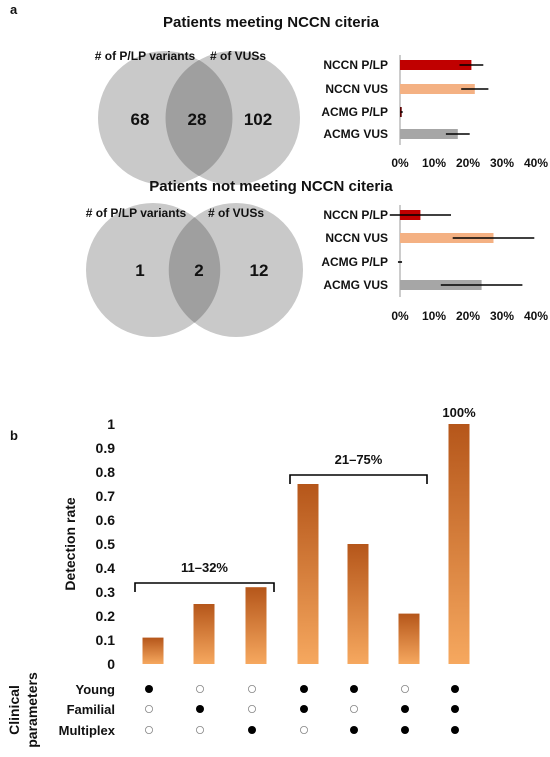  I want to click on y-tick-label: 0.6, so click(106, 520).